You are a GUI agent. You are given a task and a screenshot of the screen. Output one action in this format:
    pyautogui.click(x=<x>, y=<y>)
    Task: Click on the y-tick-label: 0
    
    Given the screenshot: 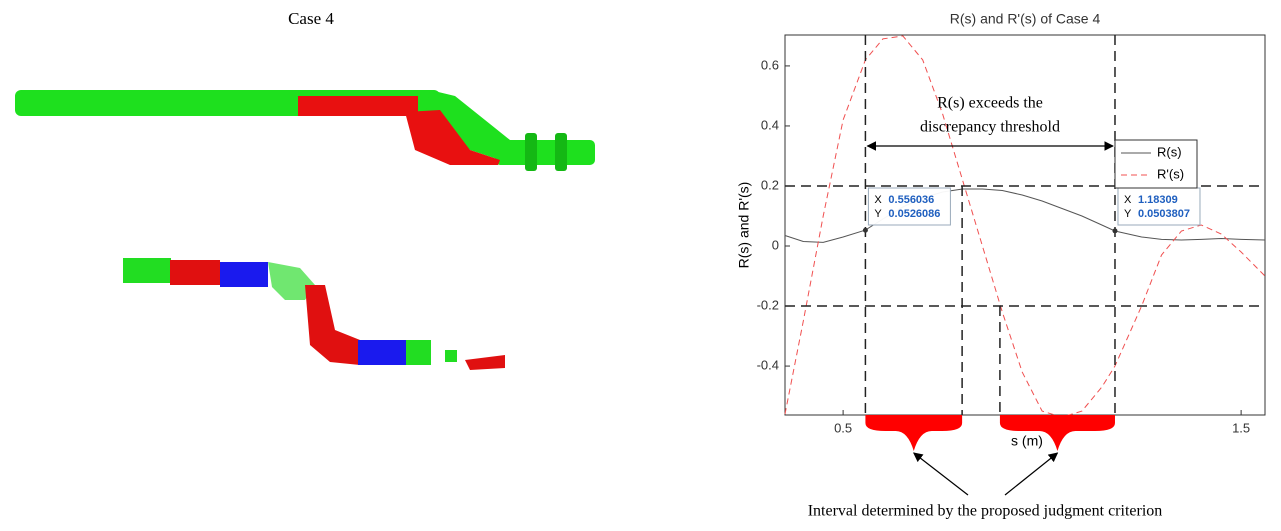 What is the action you would take?
    pyautogui.click(x=775, y=244)
    